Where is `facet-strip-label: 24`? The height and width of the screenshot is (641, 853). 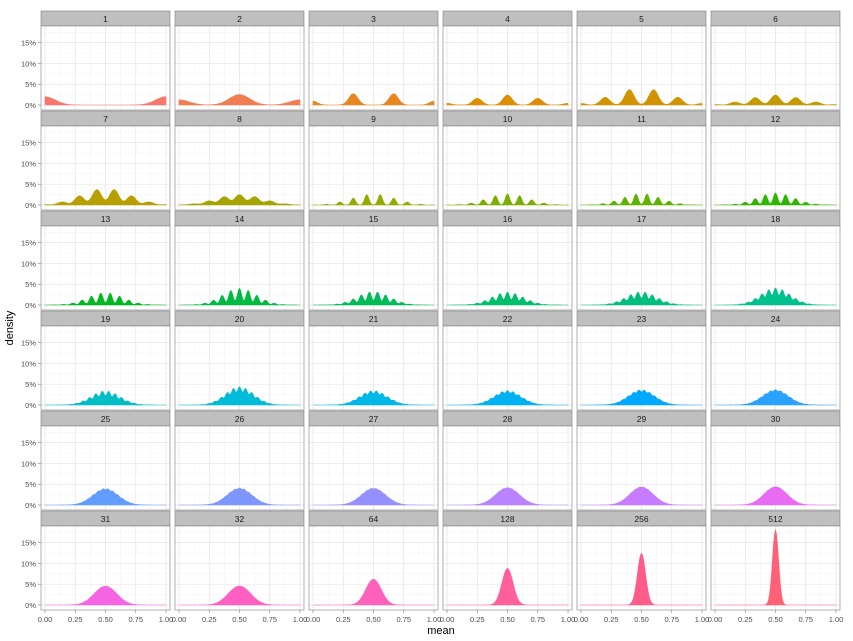
facet-strip-label: 24 is located at coordinates (776, 319).